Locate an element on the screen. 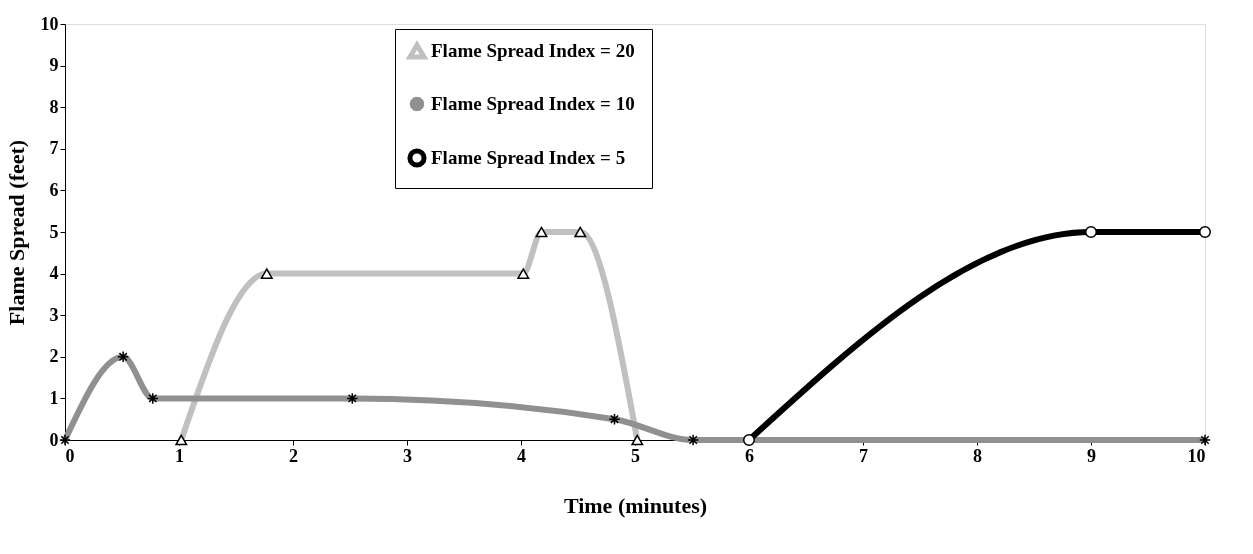  y-tick-label: 4 is located at coordinates (54, 273).